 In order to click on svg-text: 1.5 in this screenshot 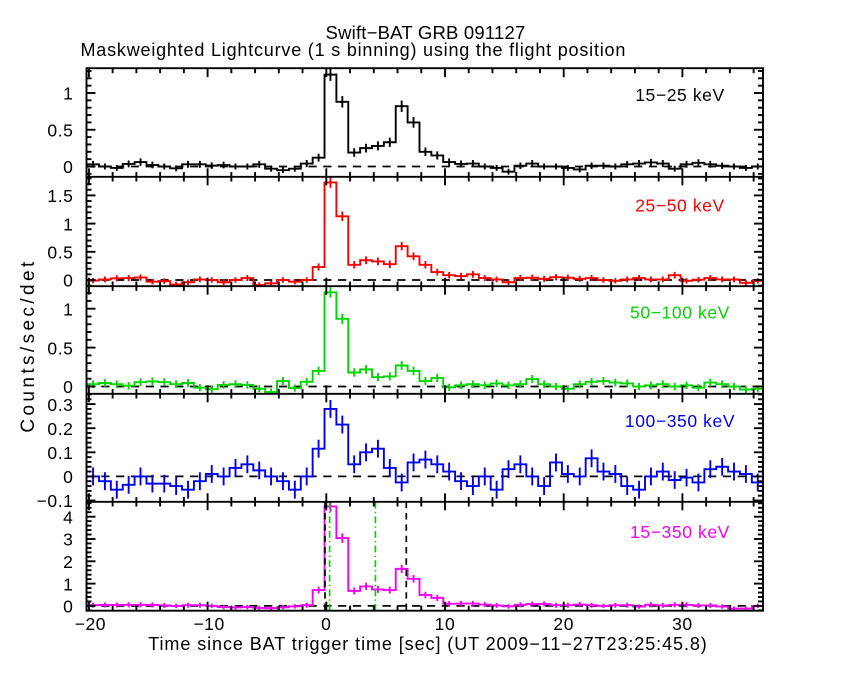, I will do `click(60, 196)`.